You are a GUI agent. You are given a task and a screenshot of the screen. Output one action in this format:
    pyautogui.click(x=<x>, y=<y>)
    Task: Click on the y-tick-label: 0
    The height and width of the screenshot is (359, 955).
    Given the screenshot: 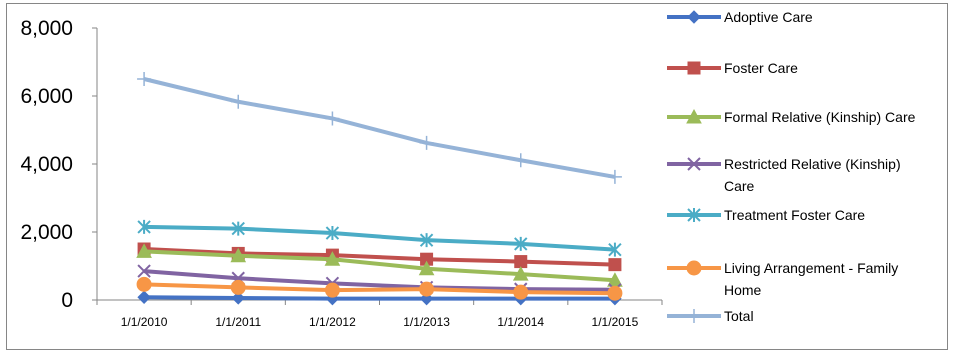 What is the action you would take?
    pyautogui.click(x=67, y=300)
    